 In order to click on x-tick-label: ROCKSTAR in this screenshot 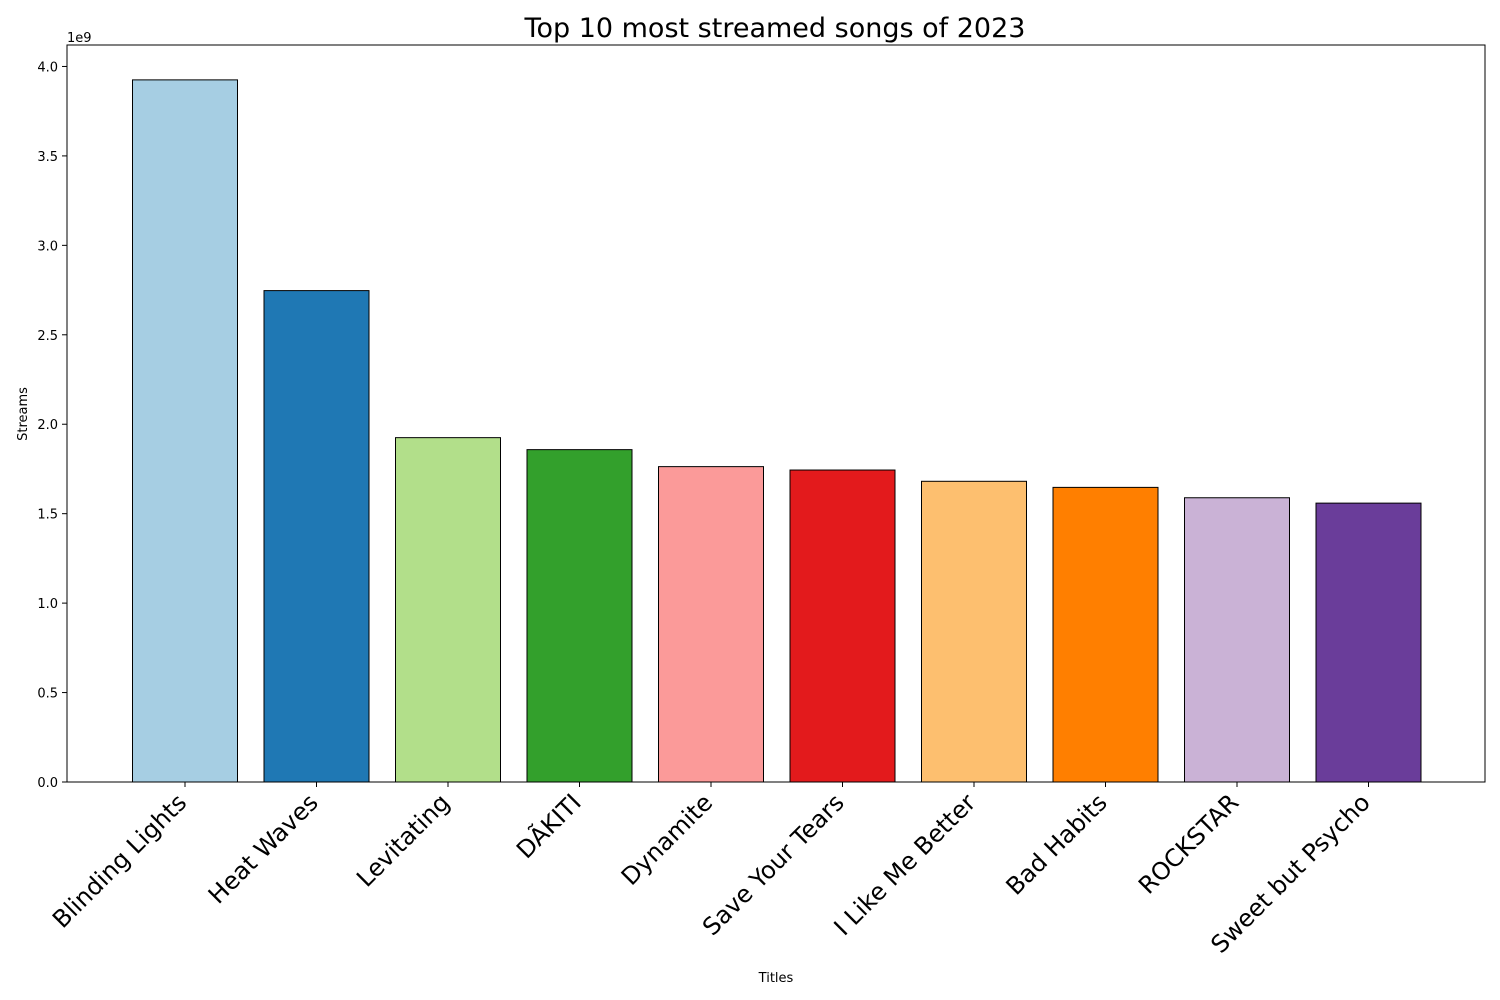, I will do `click(1188, 843)`.